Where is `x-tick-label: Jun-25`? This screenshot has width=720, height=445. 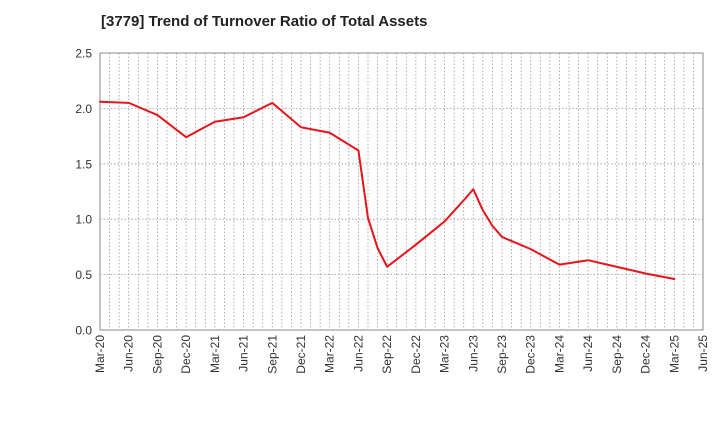
x-tick-label: Jun-25 is located at coordinates (703, 353).